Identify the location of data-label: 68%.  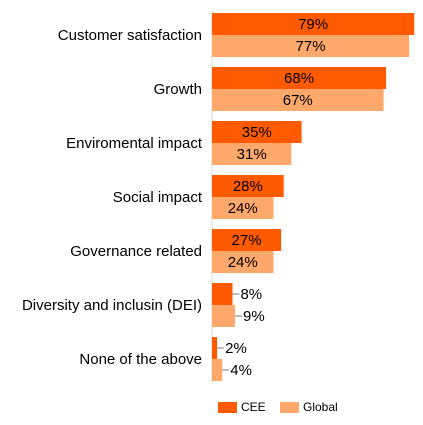
(299, 78).